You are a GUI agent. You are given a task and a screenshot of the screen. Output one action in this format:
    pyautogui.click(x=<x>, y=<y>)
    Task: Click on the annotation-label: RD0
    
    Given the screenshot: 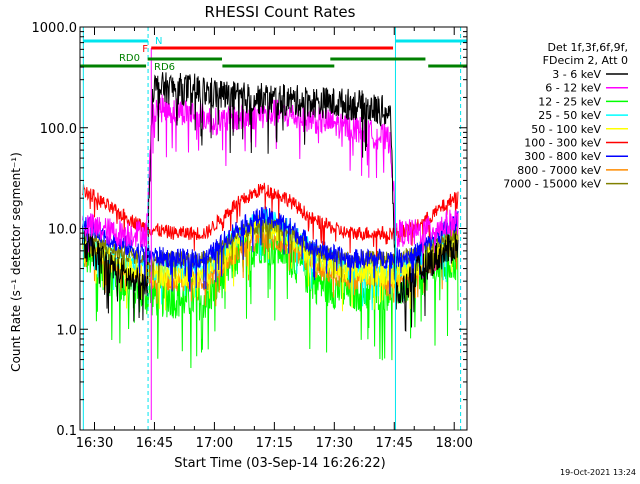 What is the action you would take?
    pyautogui.click(x=129, y=58)
    